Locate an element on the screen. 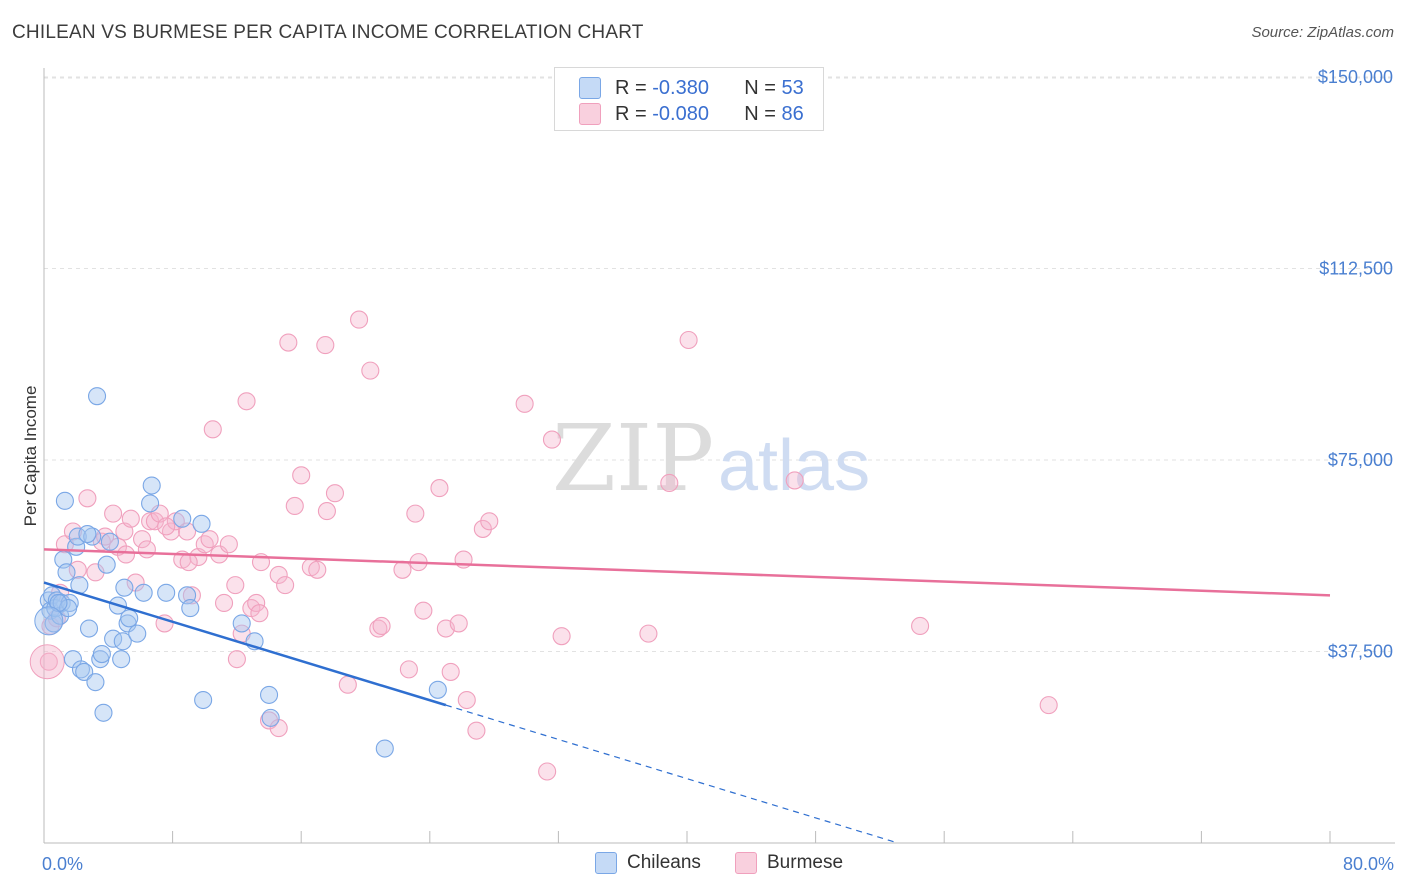 This screenshot has height=892, width=1406. correlation-legend: R = -0.380 N = 53 R = -0.080 N = 86 is located at coordinates (689, 99).